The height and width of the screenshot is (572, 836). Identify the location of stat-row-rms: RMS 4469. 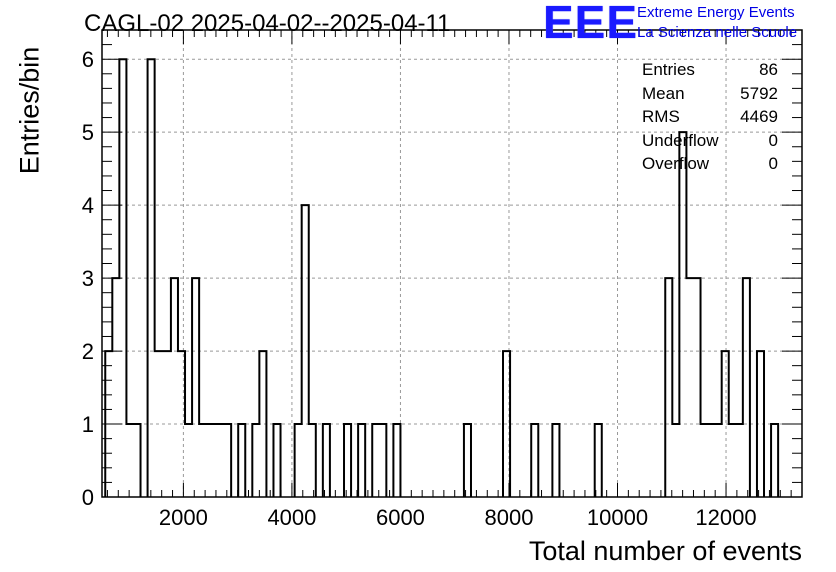
(710, 117).